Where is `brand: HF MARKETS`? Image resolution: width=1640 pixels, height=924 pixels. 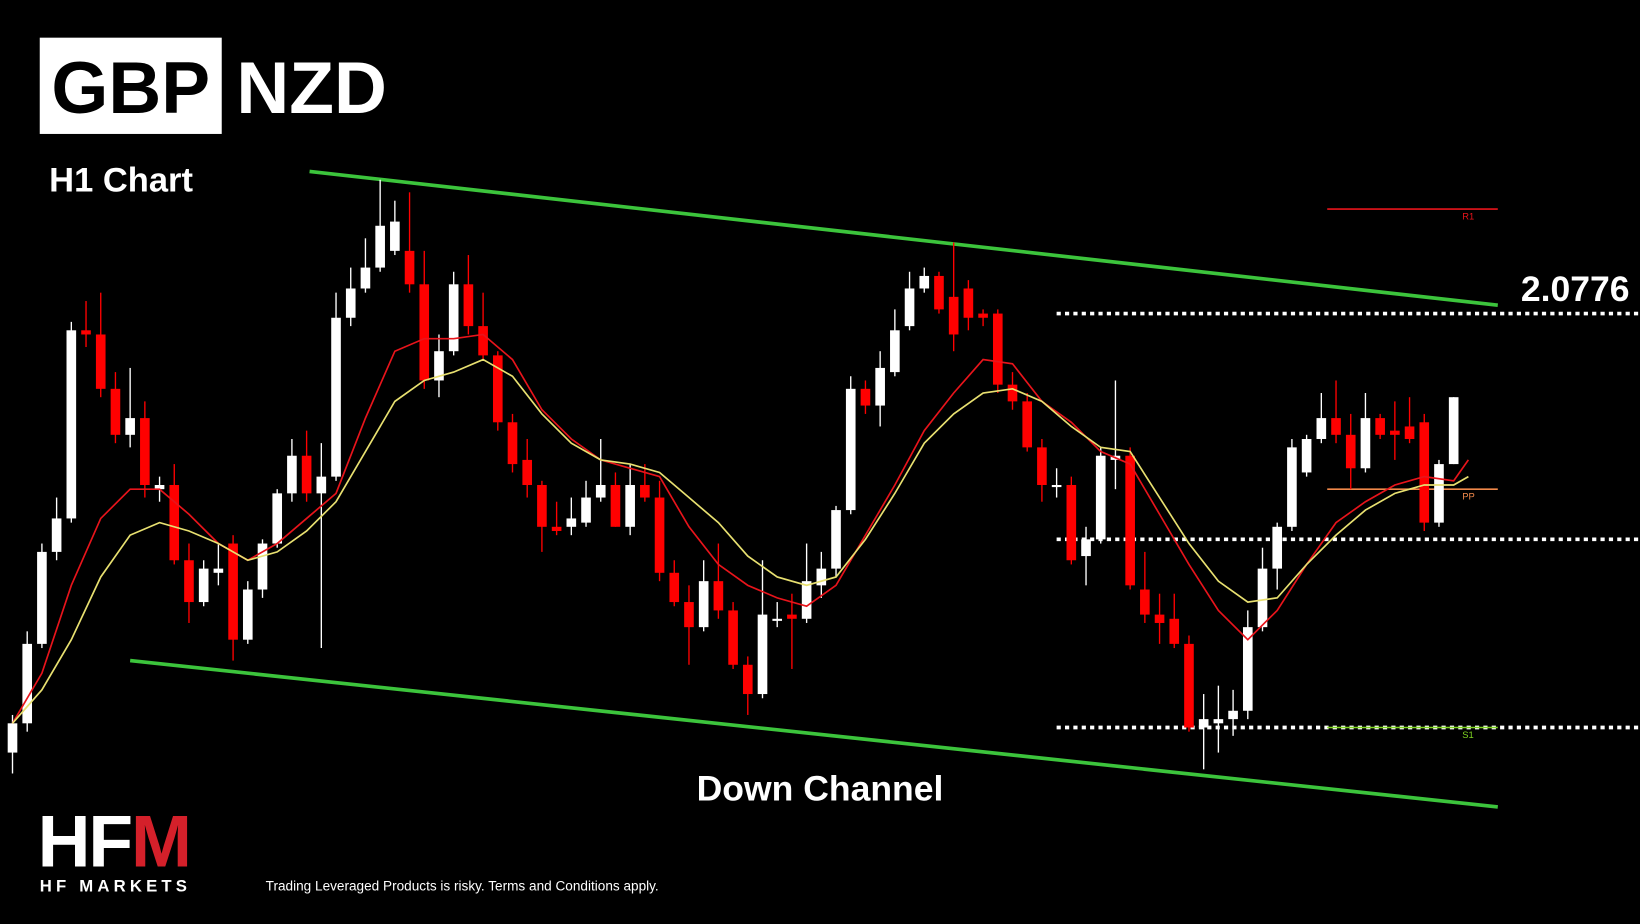 brand: HF MARKETS is located at coordinates (115, 886).